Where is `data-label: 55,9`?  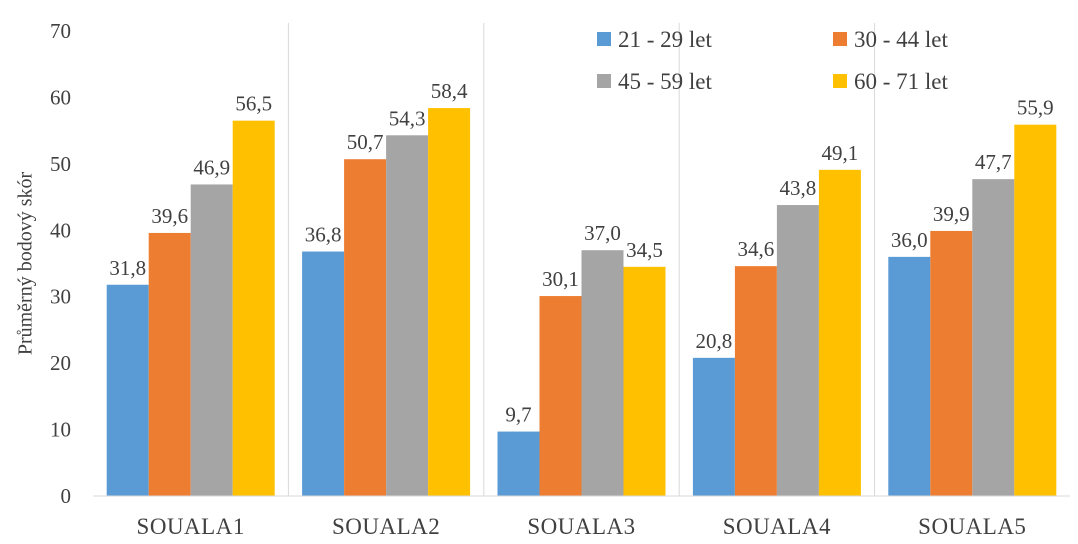 data-label: 55,9 is located at coordinates (1035, 108).